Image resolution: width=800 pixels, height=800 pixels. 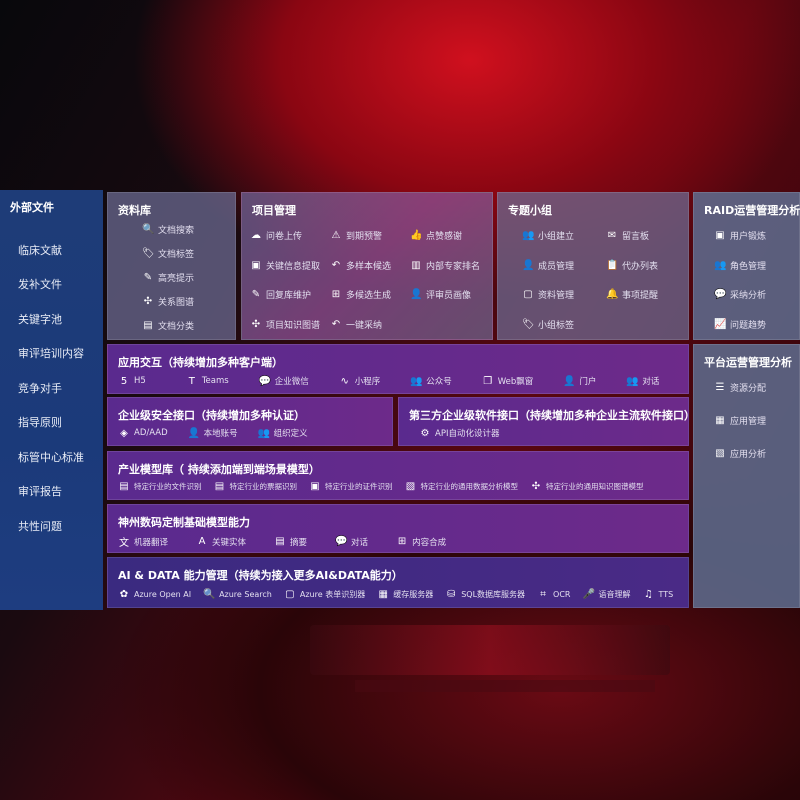 What do you see at coordinates (740, 453) in the screenshot?
I see `feature-item: ▧ 应用分析` at bounding box center [740, 453].